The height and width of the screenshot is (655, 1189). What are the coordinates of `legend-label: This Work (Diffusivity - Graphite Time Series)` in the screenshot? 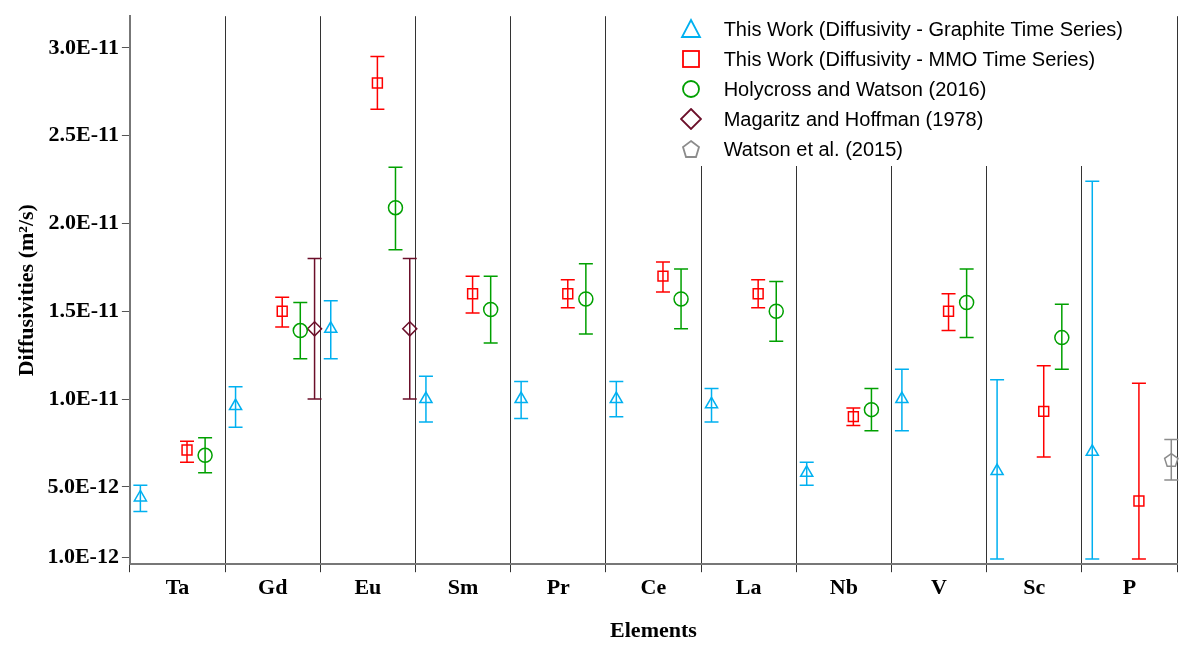 It's located at (923, 29).